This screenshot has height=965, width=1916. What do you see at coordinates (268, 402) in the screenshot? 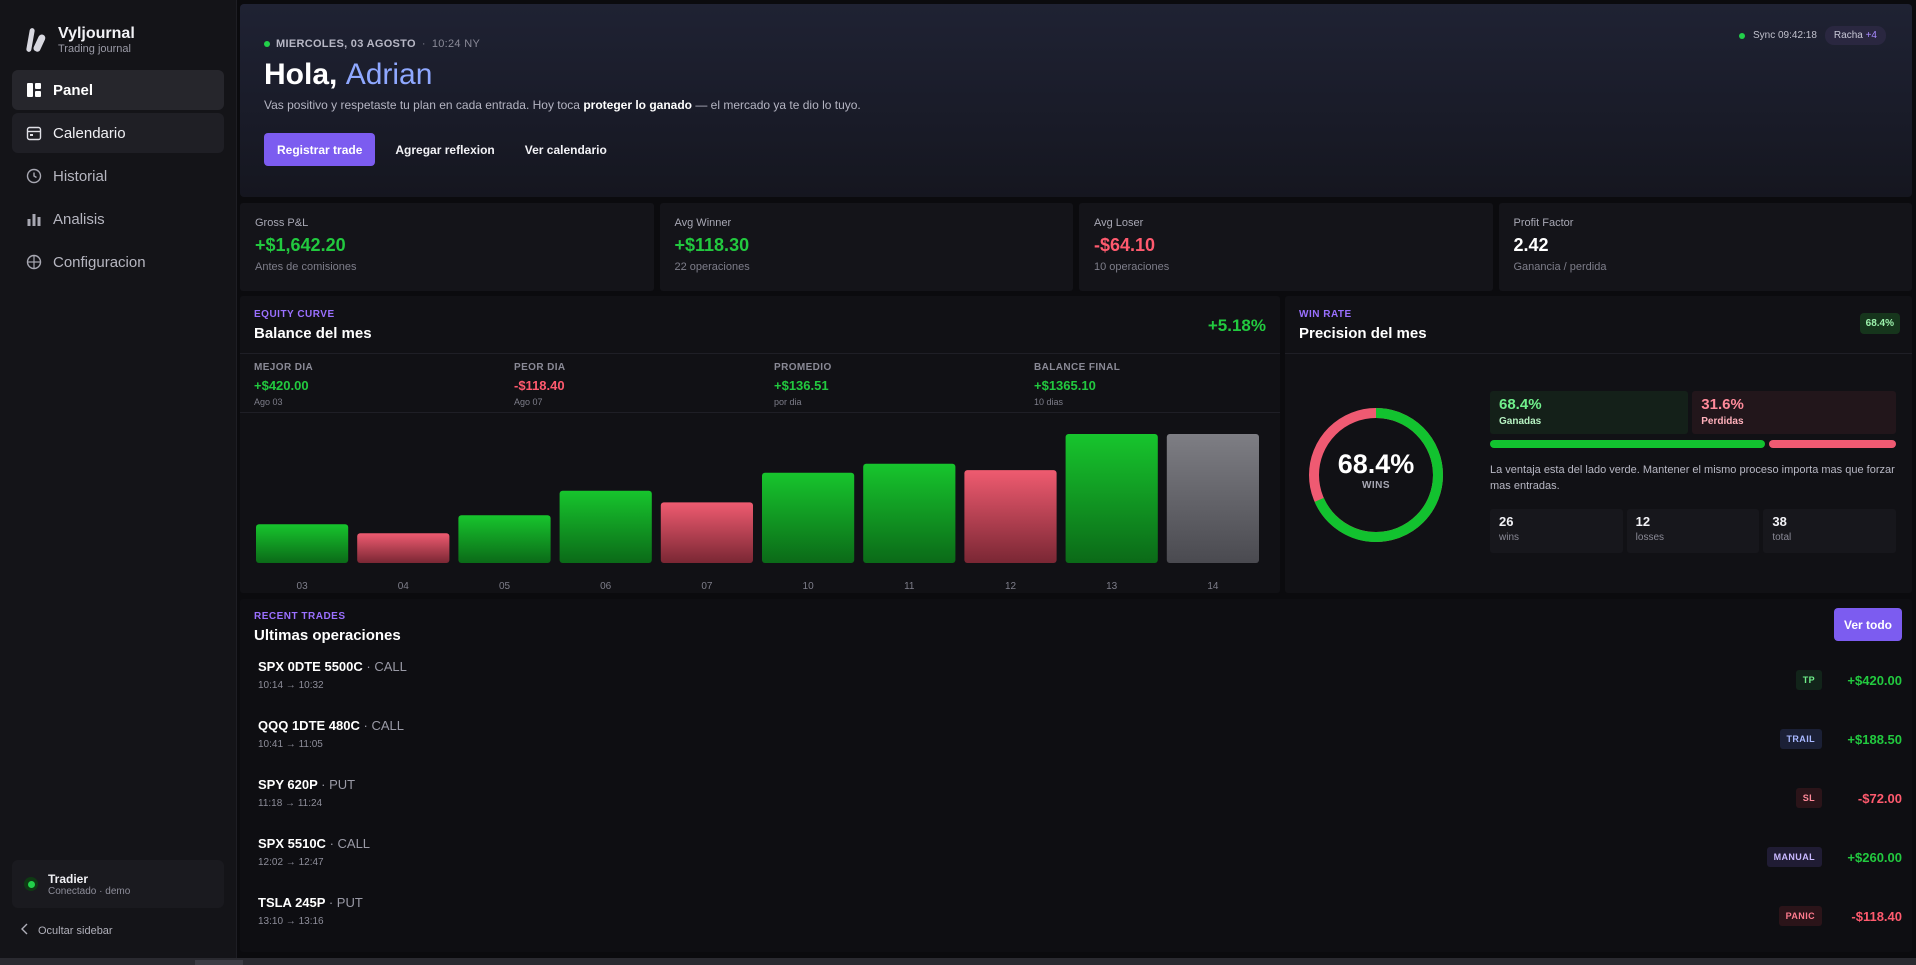
I see `stat-sub: Ago 03` at bounding box center [268, 402].